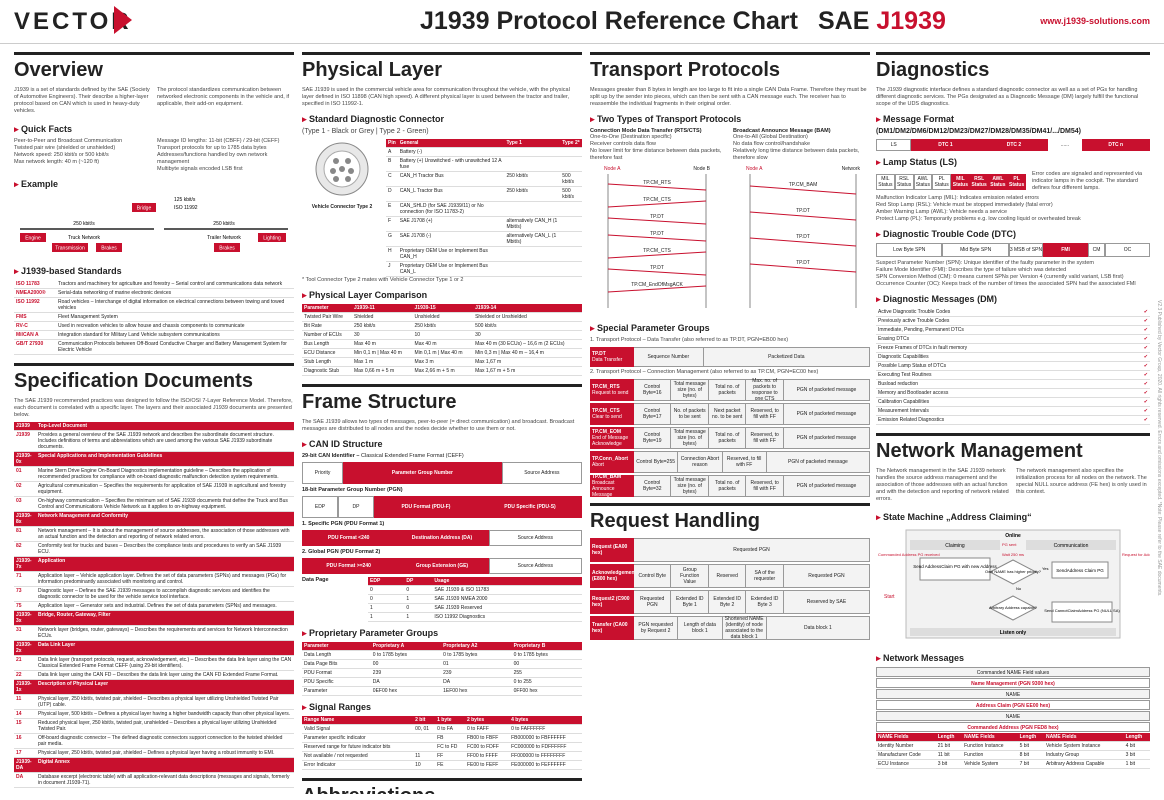 Image resolution: width=1164 pixels, height=800 pixels. What do you see at coordinates (955, 569) in the screenshot?
I see `send-claim-state` at bounding box center [955, 569].